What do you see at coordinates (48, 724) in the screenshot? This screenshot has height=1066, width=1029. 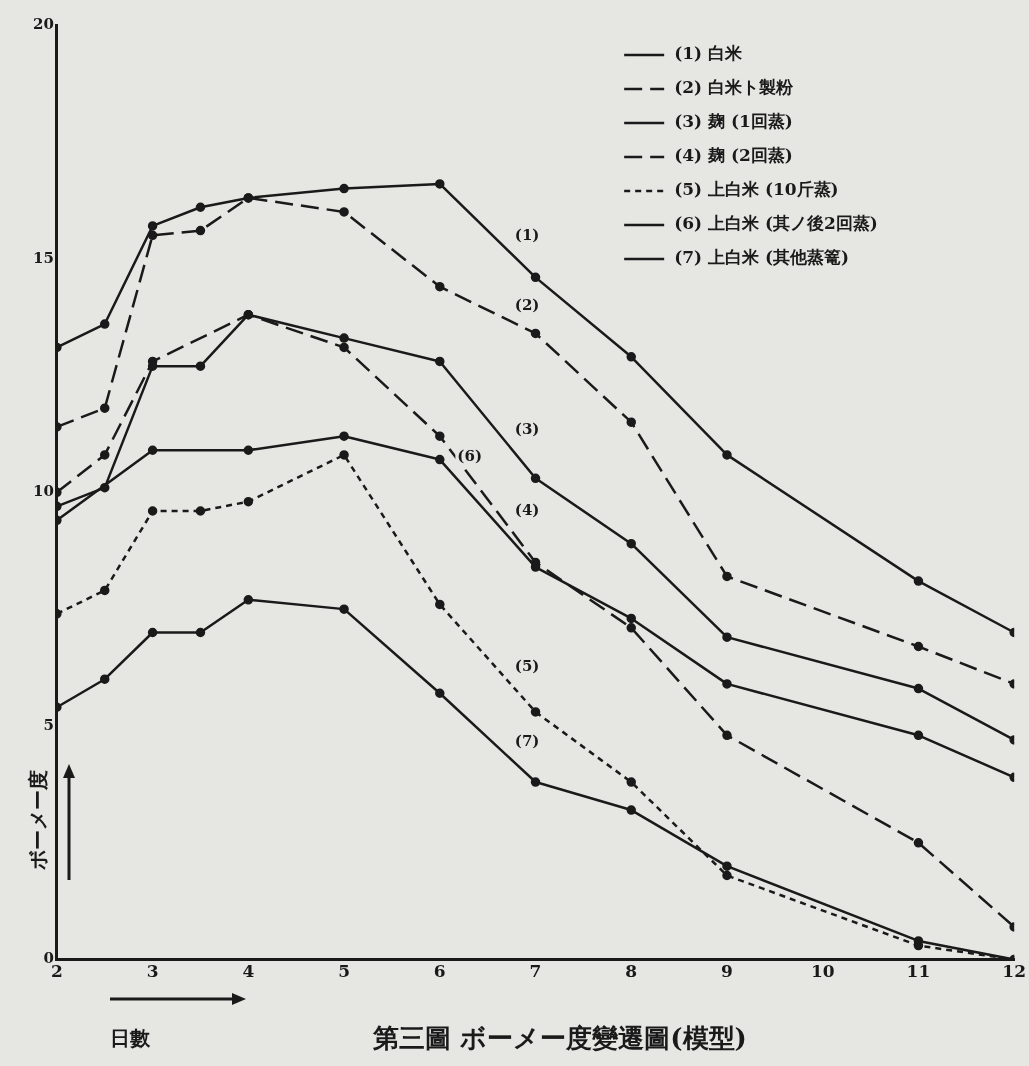 I see `y-tick-label: 5` at bounding box center [48, 724].